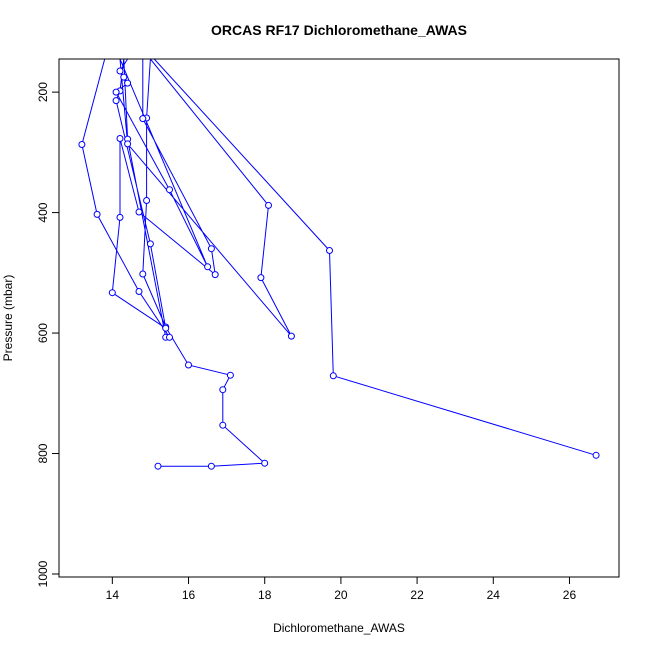 This screenshot has width=650, height=650. I want to click on chart-title: ORCAS RF17 Dichloromethane_AWAS, so click(339, 30).